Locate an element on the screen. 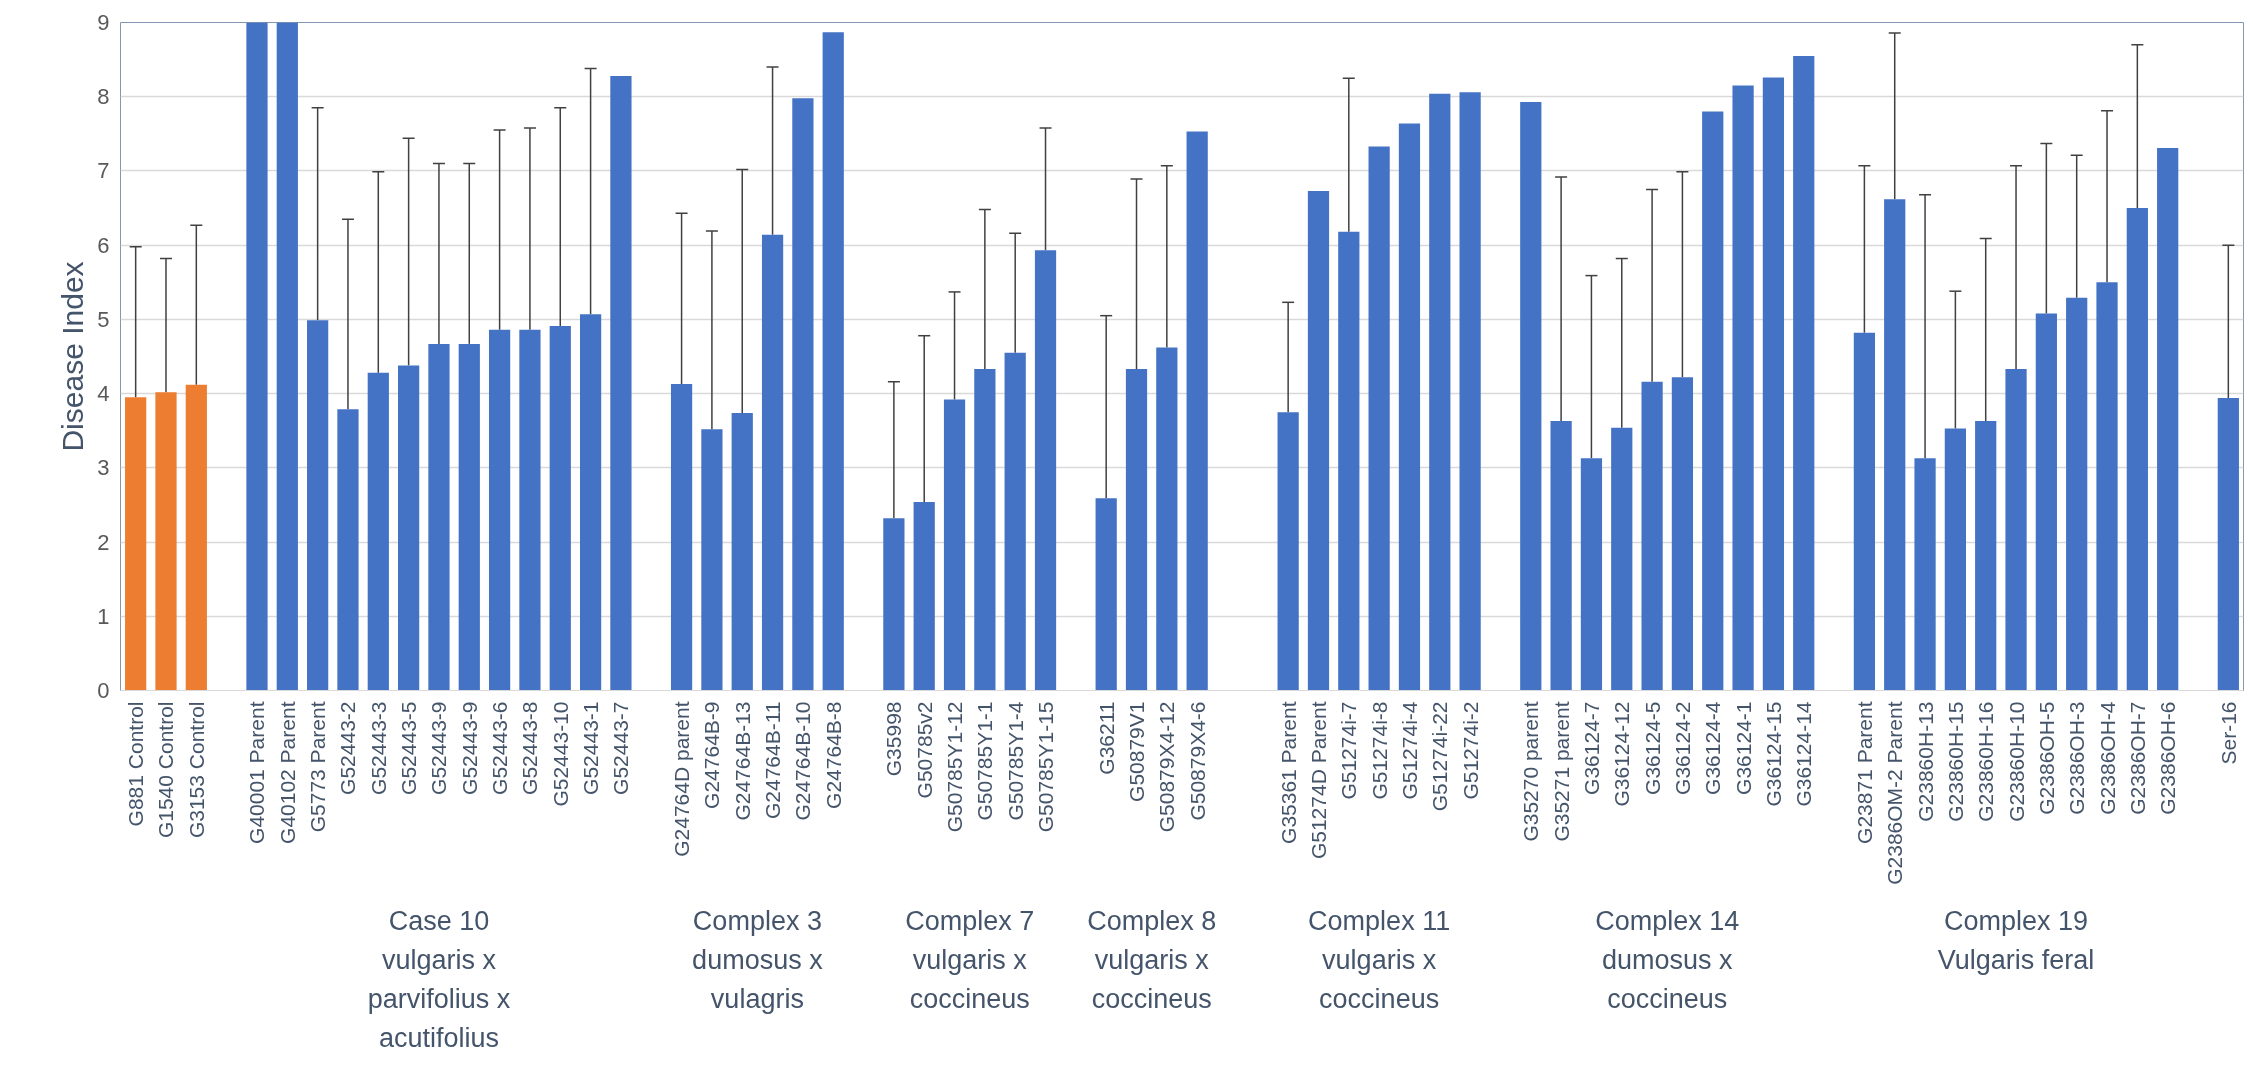  x-tick-label: G50879X4-6 is located at coordinates (1197, 761).